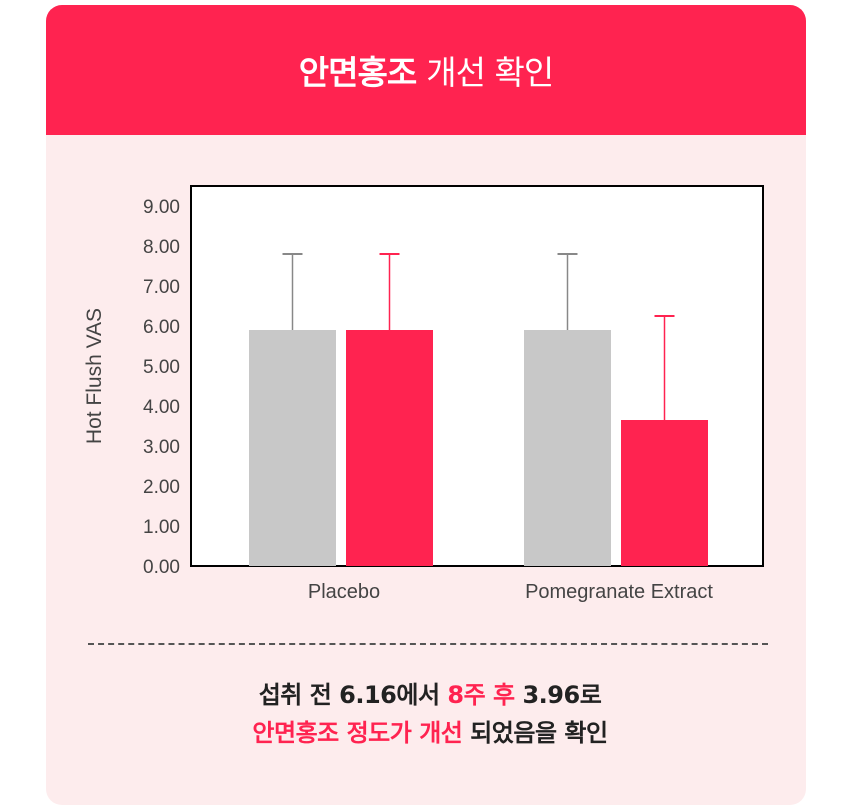 The image size is (860, 810). I want to click on summary-line2-highlight: 안면홍조 정도가 개선, so click(357, 733).